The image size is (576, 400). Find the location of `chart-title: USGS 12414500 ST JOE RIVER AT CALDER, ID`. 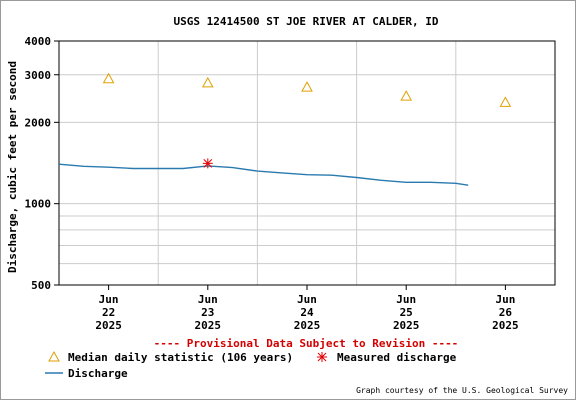

chart-title: USGS 12414500 ST JOE RIVER AT CALDER, ID is located at coordinates (306, 21).